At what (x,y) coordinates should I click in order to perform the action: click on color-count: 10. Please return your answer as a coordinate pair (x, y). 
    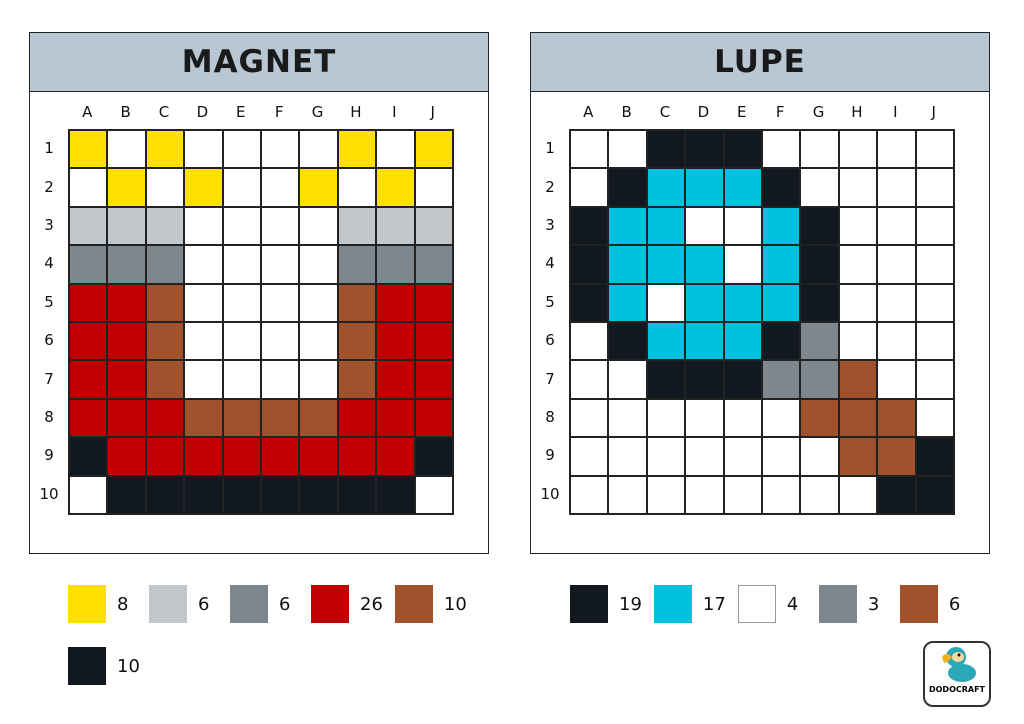
    Looking at the image, I should click on (128, 666).